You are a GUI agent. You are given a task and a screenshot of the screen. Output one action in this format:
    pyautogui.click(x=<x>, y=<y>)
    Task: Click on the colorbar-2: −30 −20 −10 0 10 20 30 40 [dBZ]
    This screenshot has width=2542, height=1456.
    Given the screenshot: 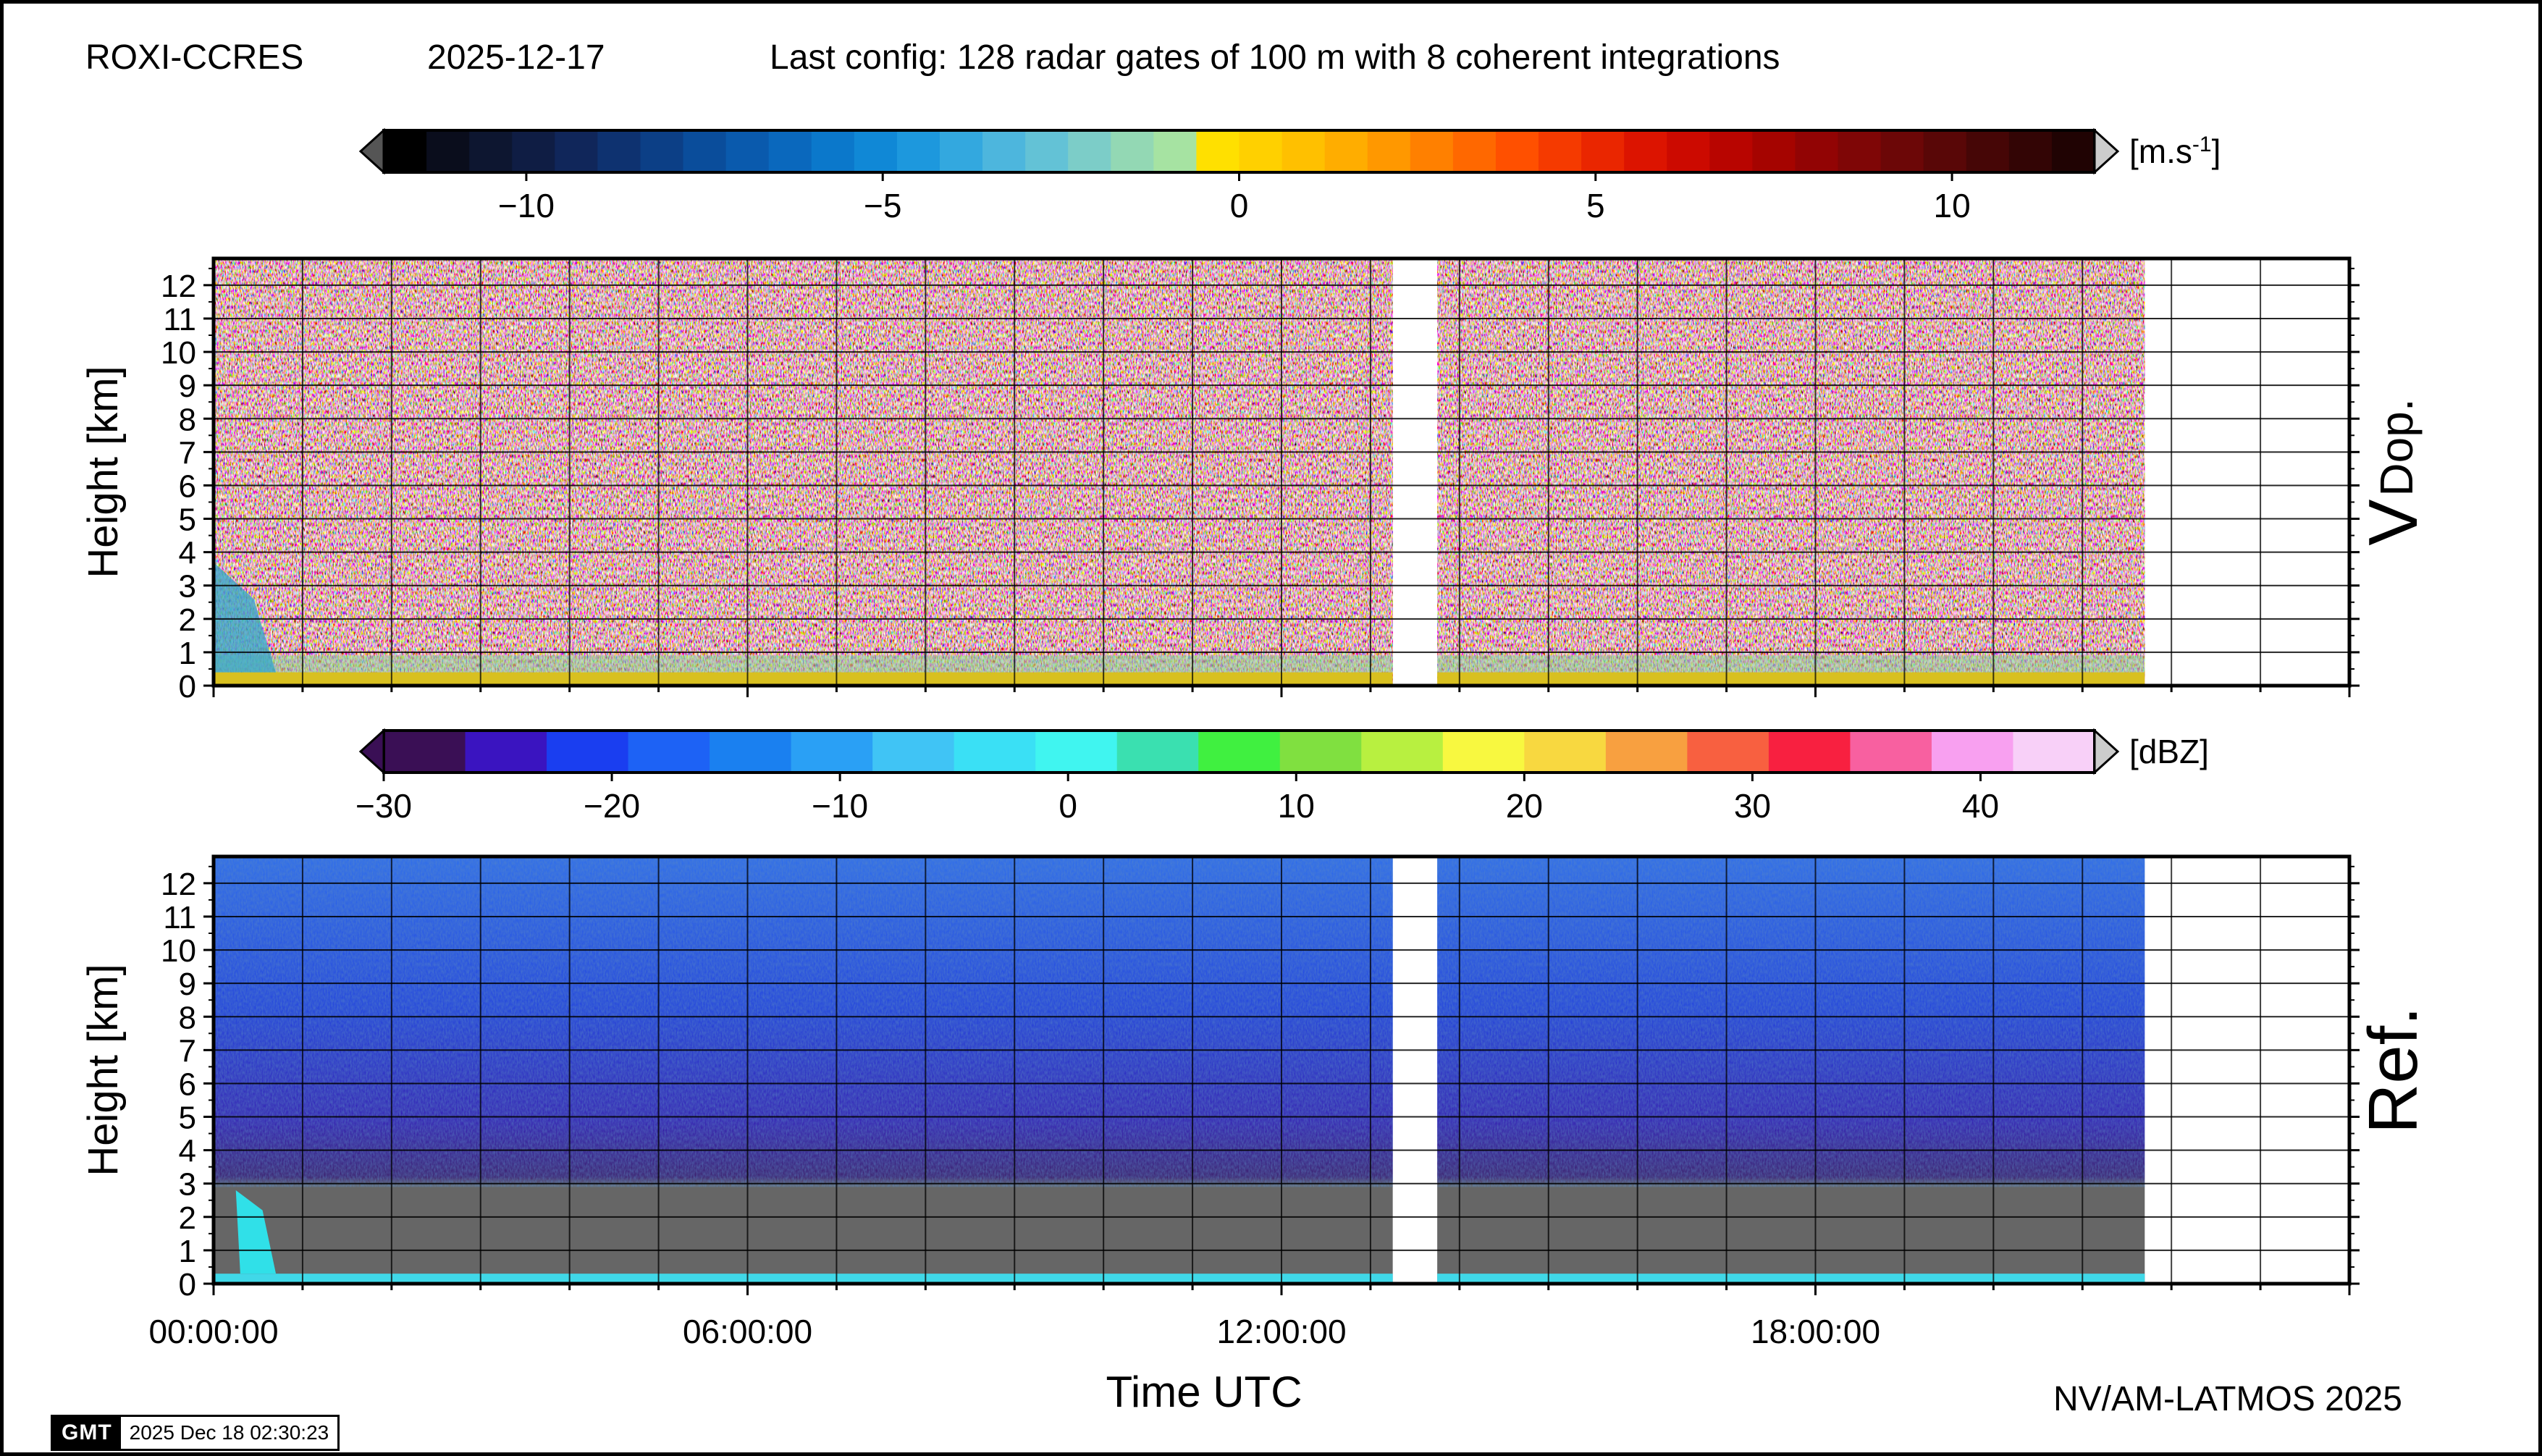 What is the action you would take?
    pyautogui.click(x=1282, y=776)
    